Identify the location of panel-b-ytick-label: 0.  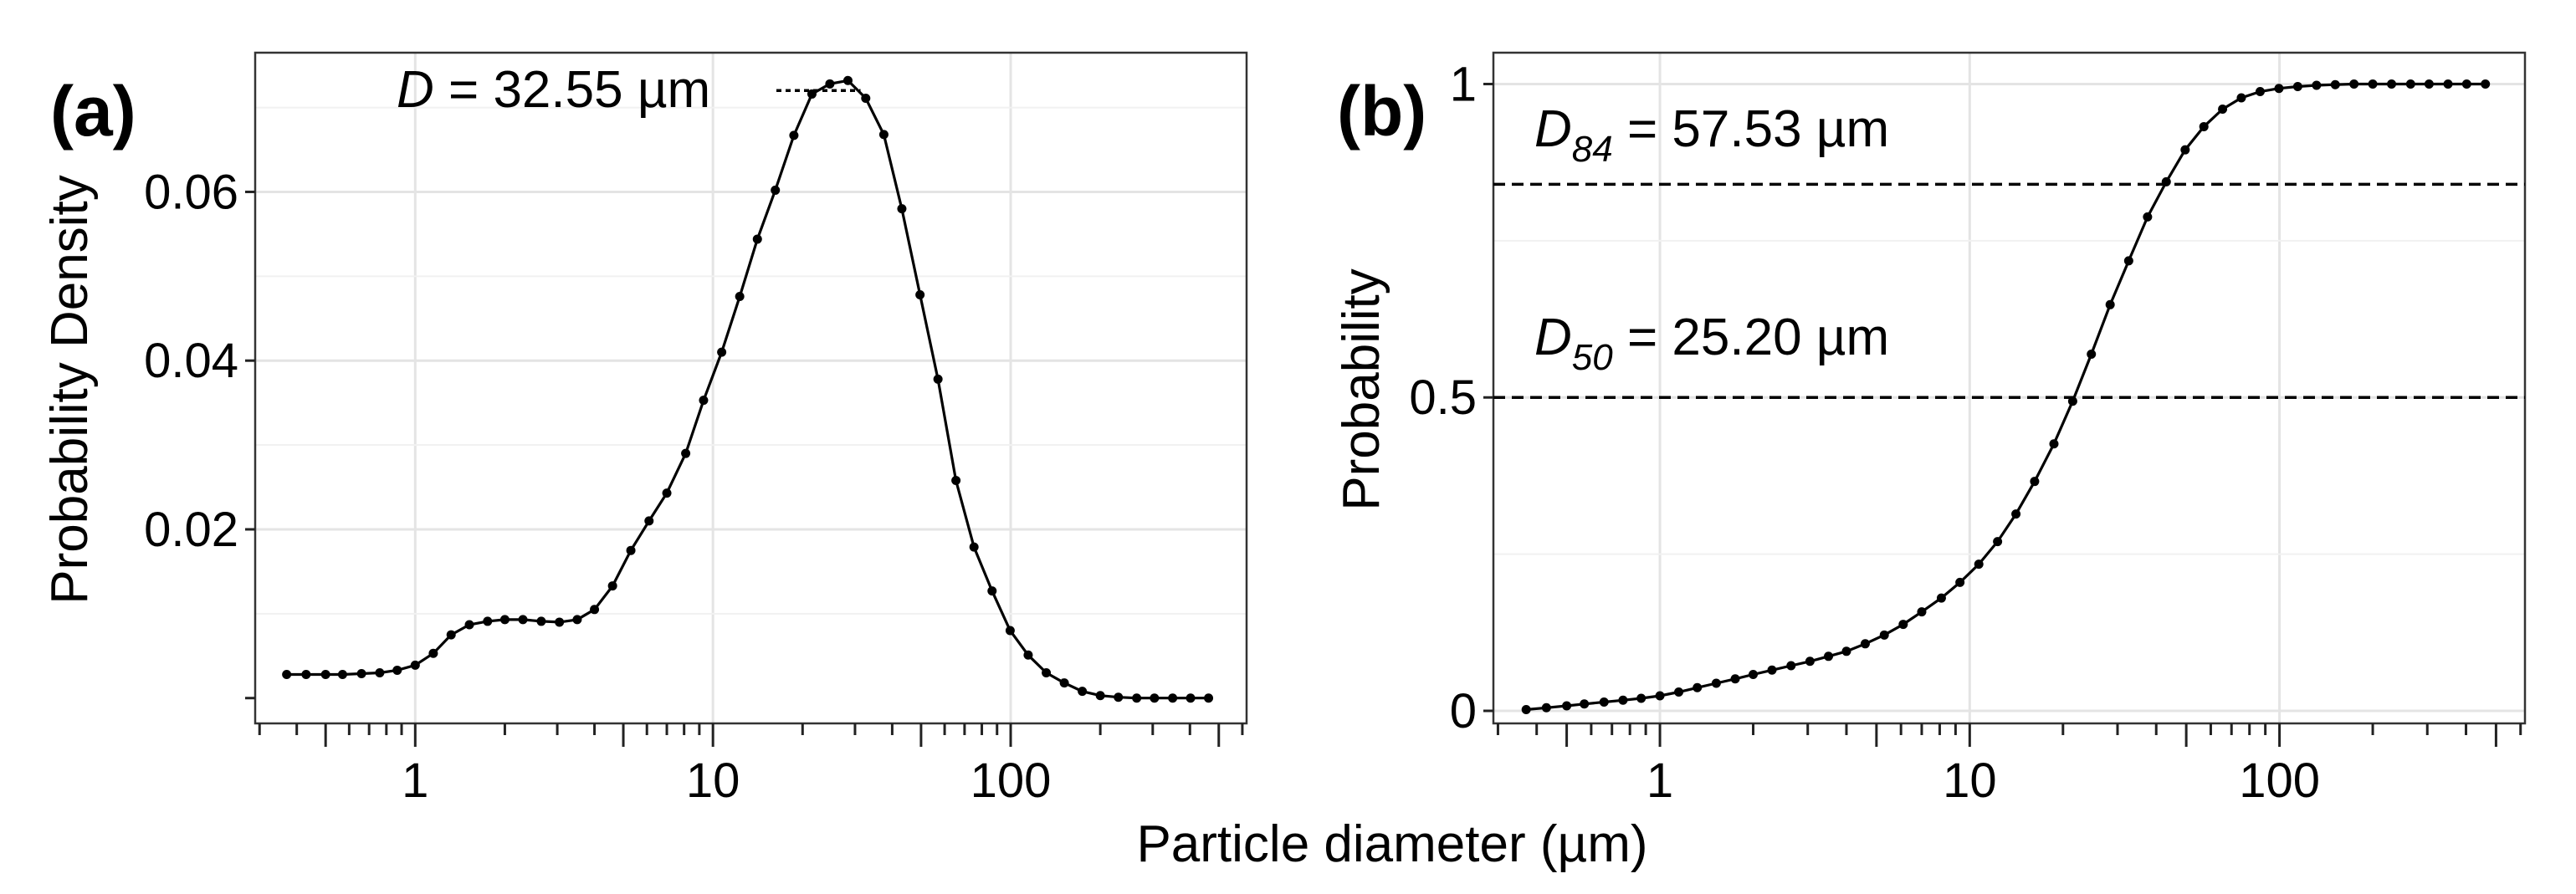
(1464, 711).